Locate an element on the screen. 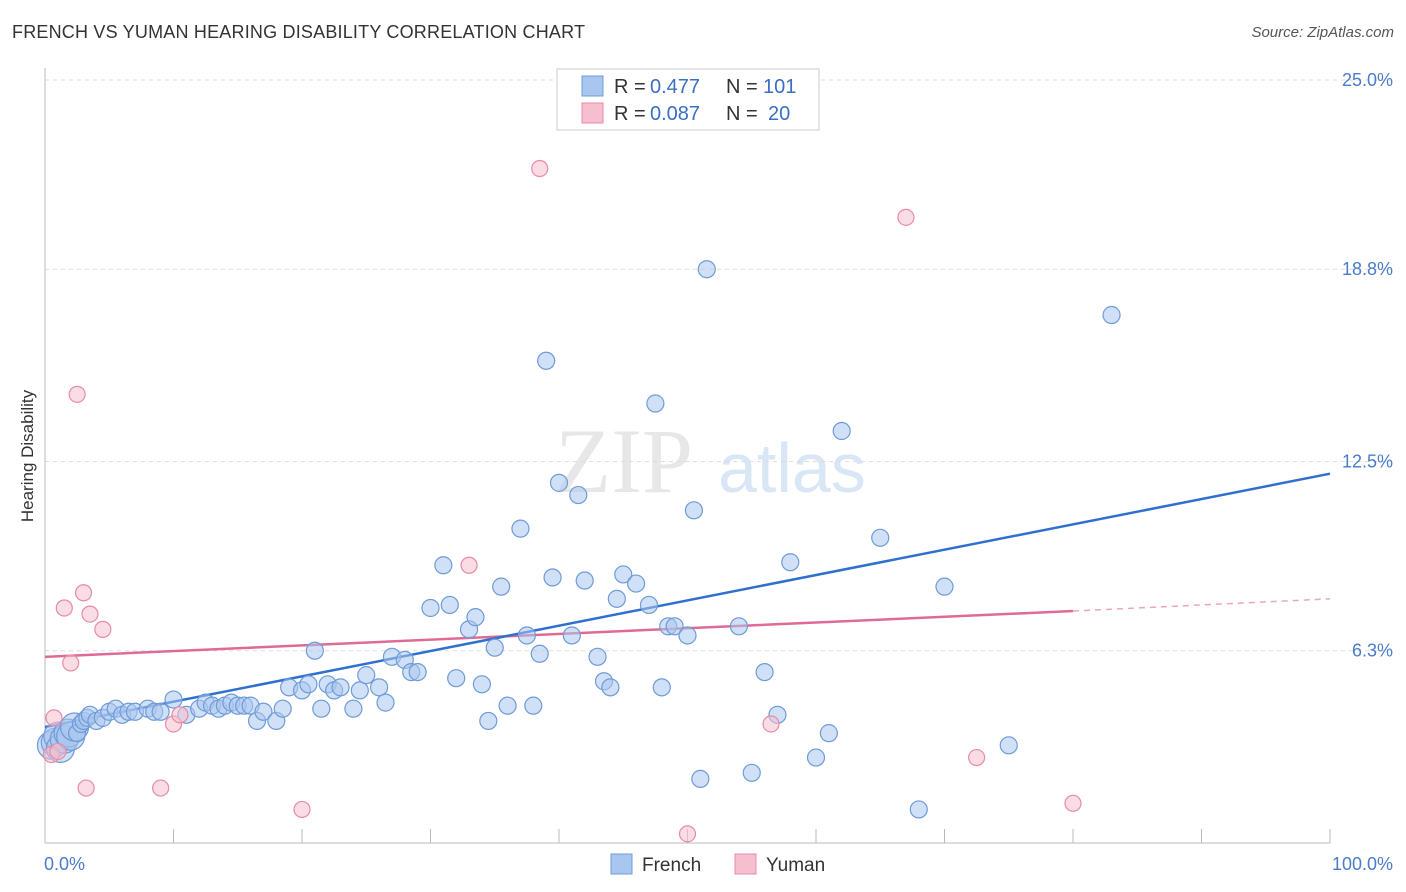  yuman-trend-line is located at coordinates (559, 634).